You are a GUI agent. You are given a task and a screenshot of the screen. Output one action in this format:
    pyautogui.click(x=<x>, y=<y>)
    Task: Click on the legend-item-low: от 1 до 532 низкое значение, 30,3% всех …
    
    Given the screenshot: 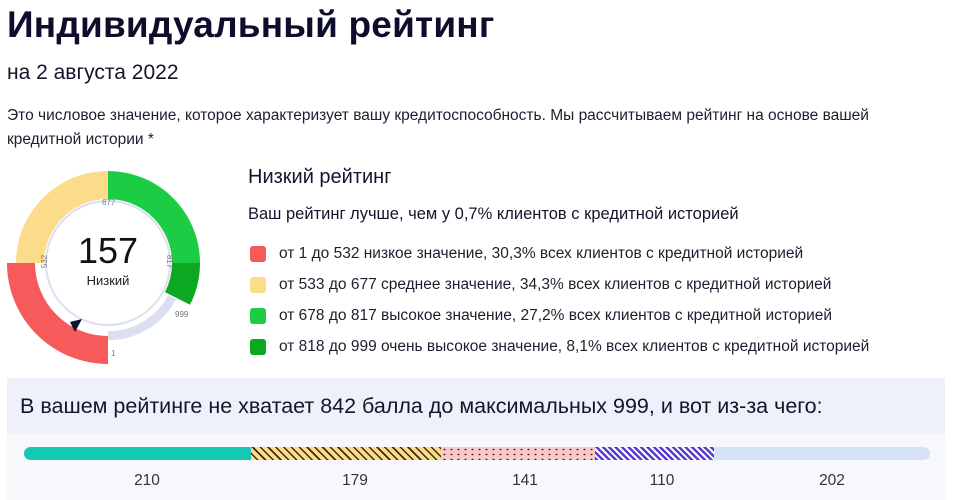 What is the action you would take?
    pyautogui.click(x=559, y=253)
    